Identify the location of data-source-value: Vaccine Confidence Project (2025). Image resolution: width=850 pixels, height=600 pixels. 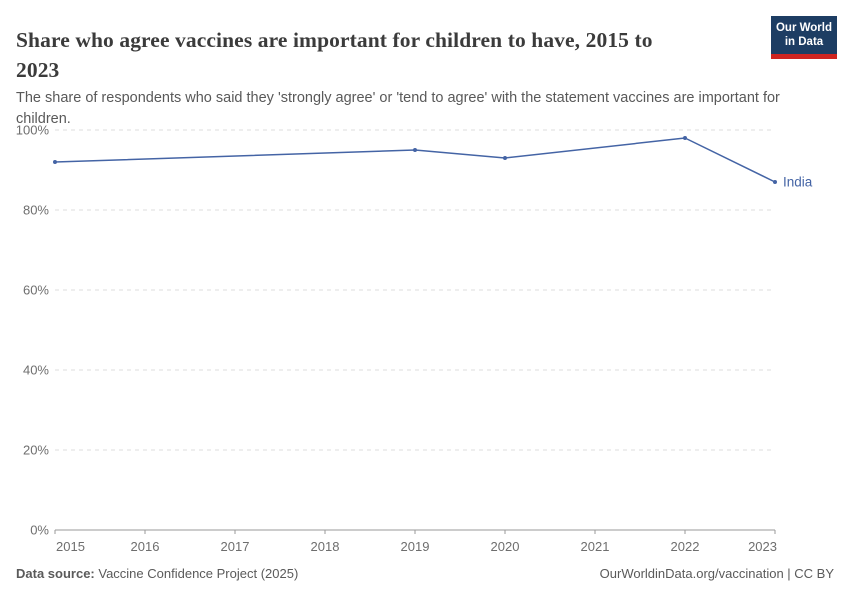
(196, 573).